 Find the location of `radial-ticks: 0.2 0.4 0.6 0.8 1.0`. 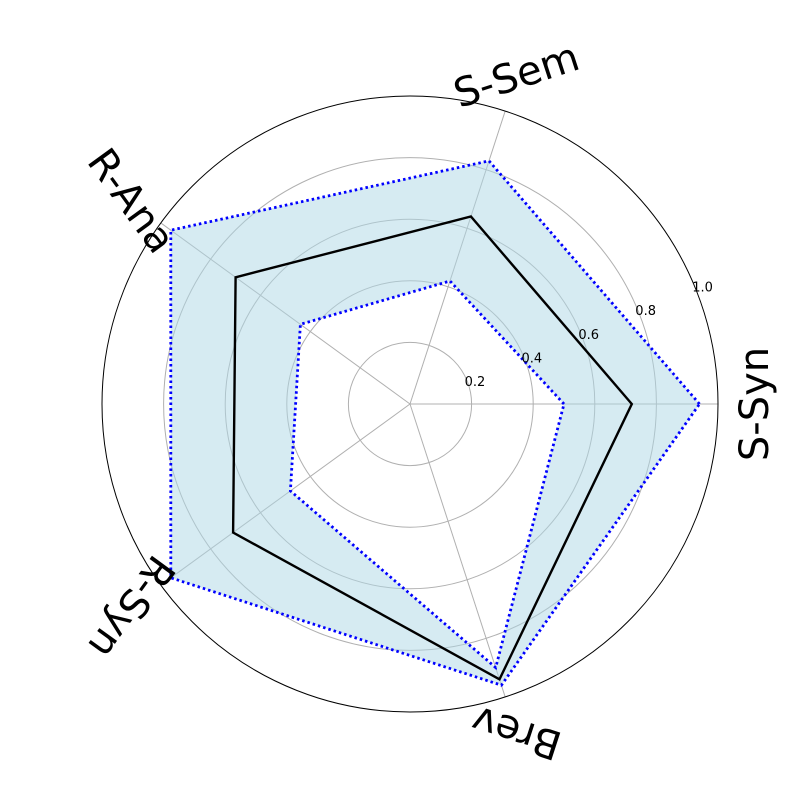

radial-ticks: 0.2 0.4 0.6 0.8 1.0 is located at coordinates (589, 335).